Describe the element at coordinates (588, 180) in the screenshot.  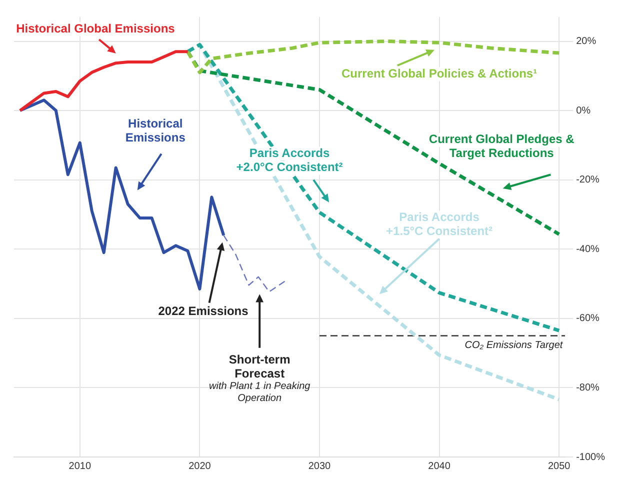
I see `y-tick-label: -20%` at that location.